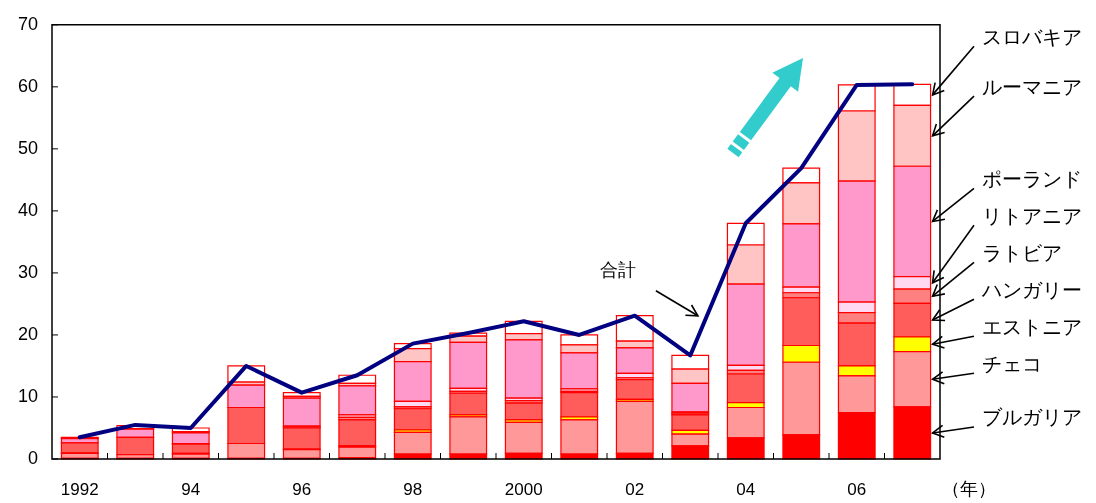  I want to click on x-tick-label: 04, so click(746, 489).